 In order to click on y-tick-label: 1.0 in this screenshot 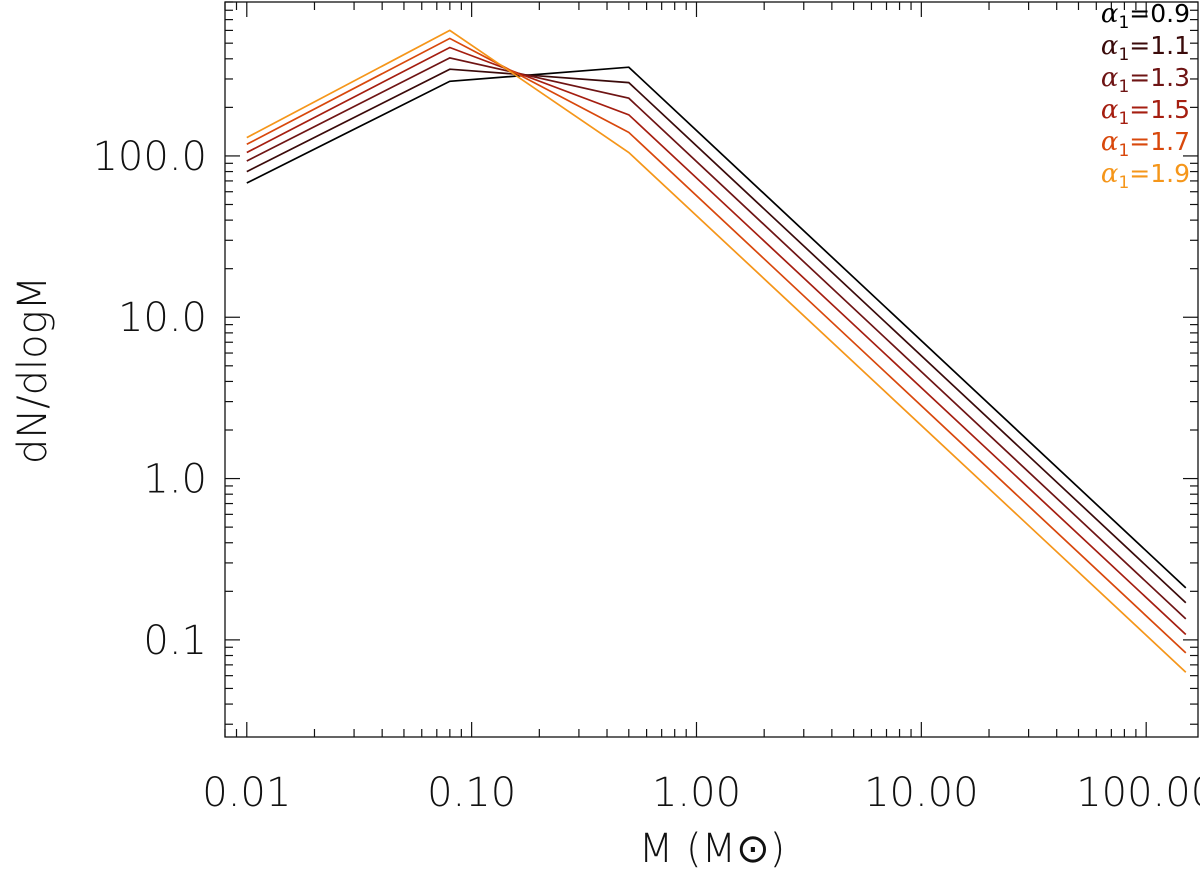, I will do `click(175, 480)`.